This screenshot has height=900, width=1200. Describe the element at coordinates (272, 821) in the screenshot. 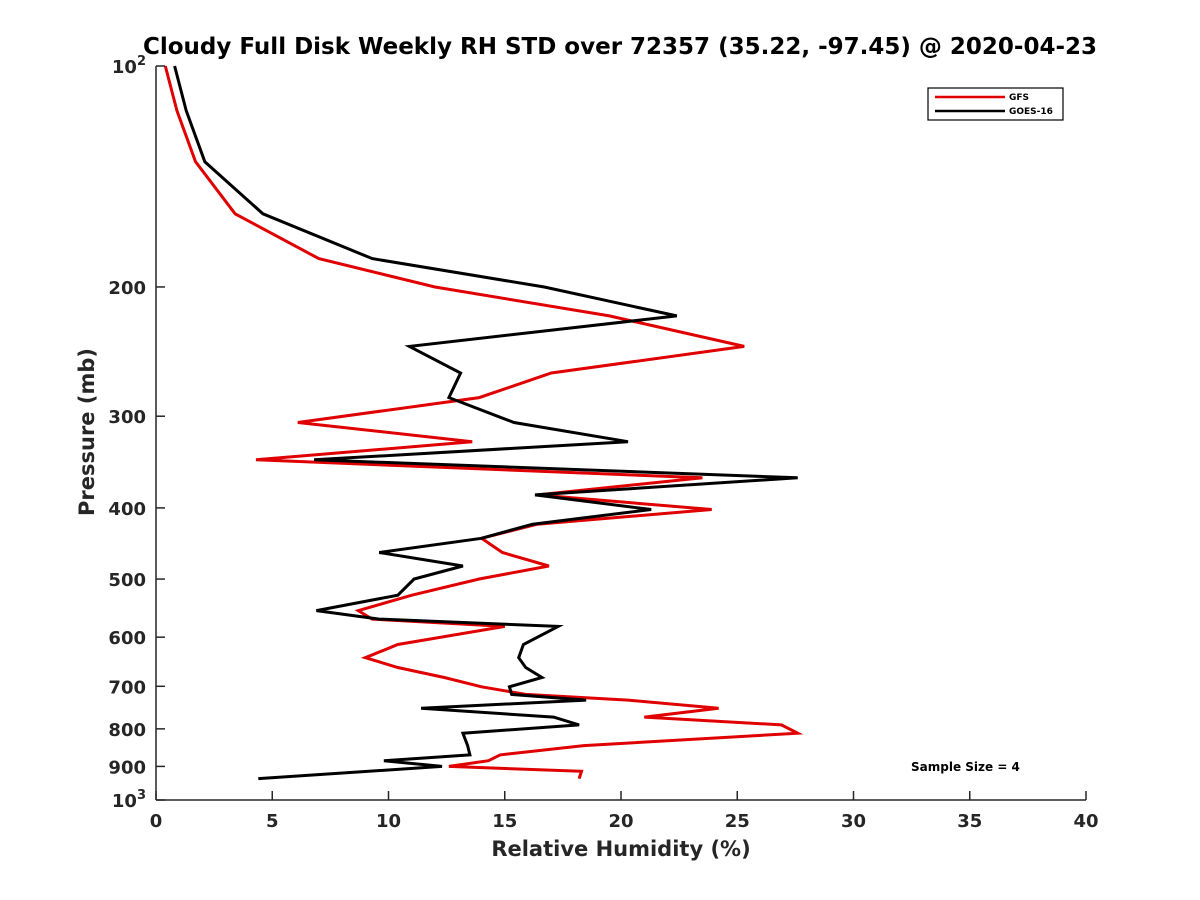

I see `x-tick-label: 5` at that location.